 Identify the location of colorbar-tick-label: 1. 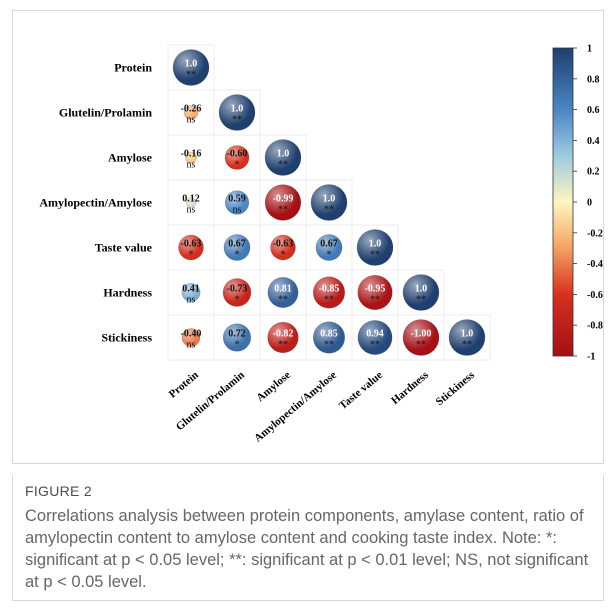
(589, 49).